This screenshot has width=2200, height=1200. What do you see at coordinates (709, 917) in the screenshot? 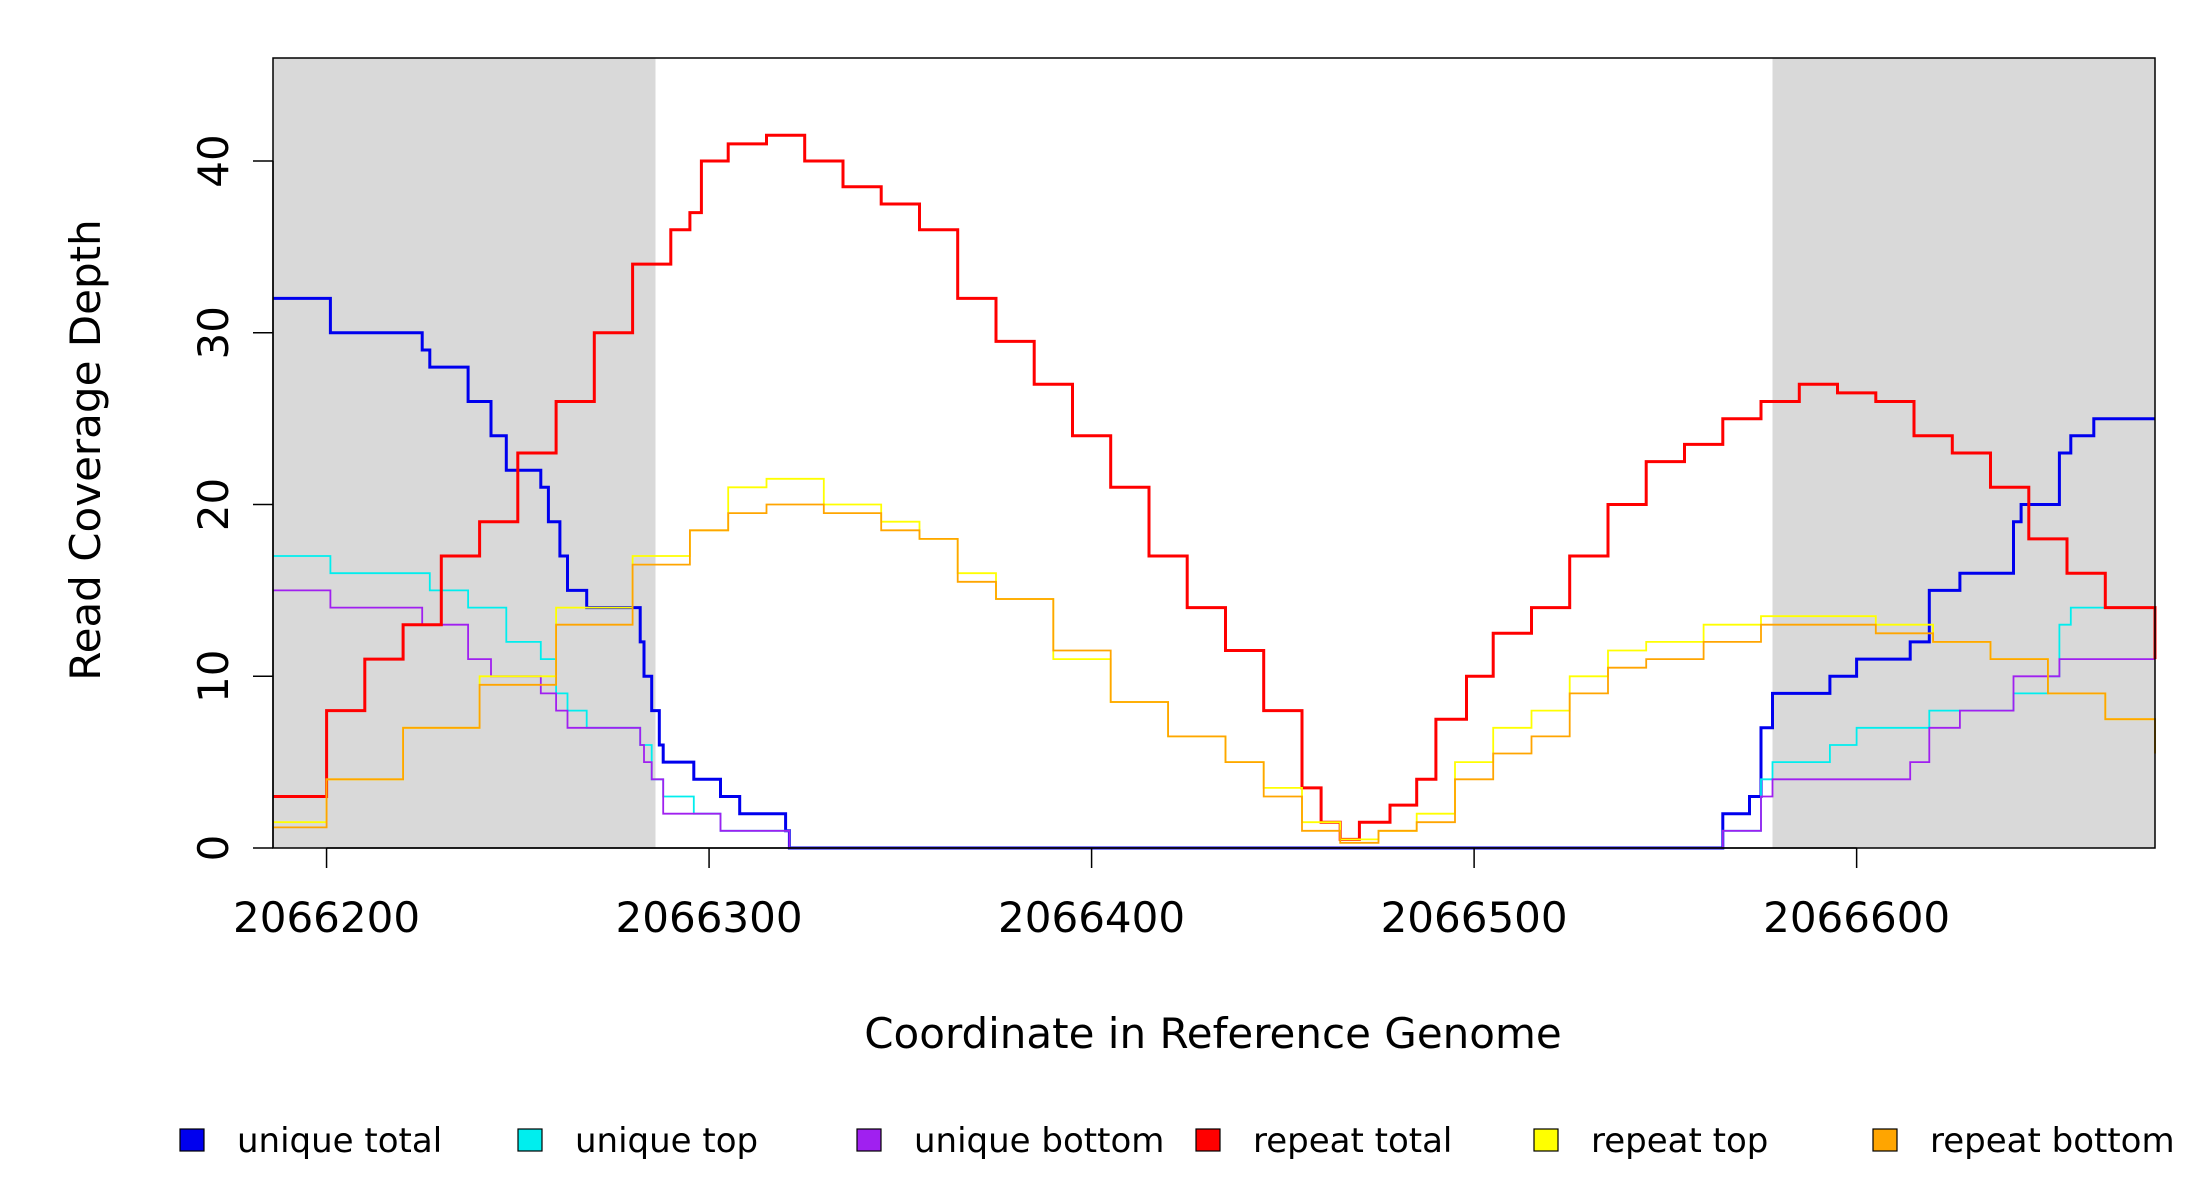
I see `x-tick-label-2066300: 2066300` at bounding box center [709, 917].